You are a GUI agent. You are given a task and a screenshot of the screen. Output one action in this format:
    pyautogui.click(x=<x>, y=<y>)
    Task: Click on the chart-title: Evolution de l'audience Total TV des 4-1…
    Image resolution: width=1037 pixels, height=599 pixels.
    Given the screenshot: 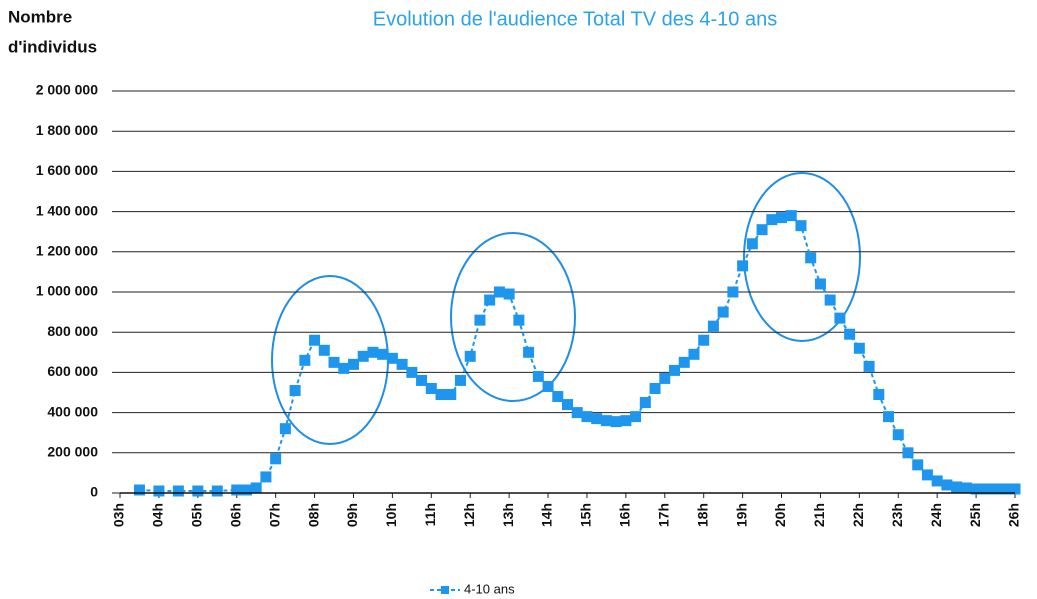 What is the action you would take?
    pyautogui.click(x=575, y=19)
    